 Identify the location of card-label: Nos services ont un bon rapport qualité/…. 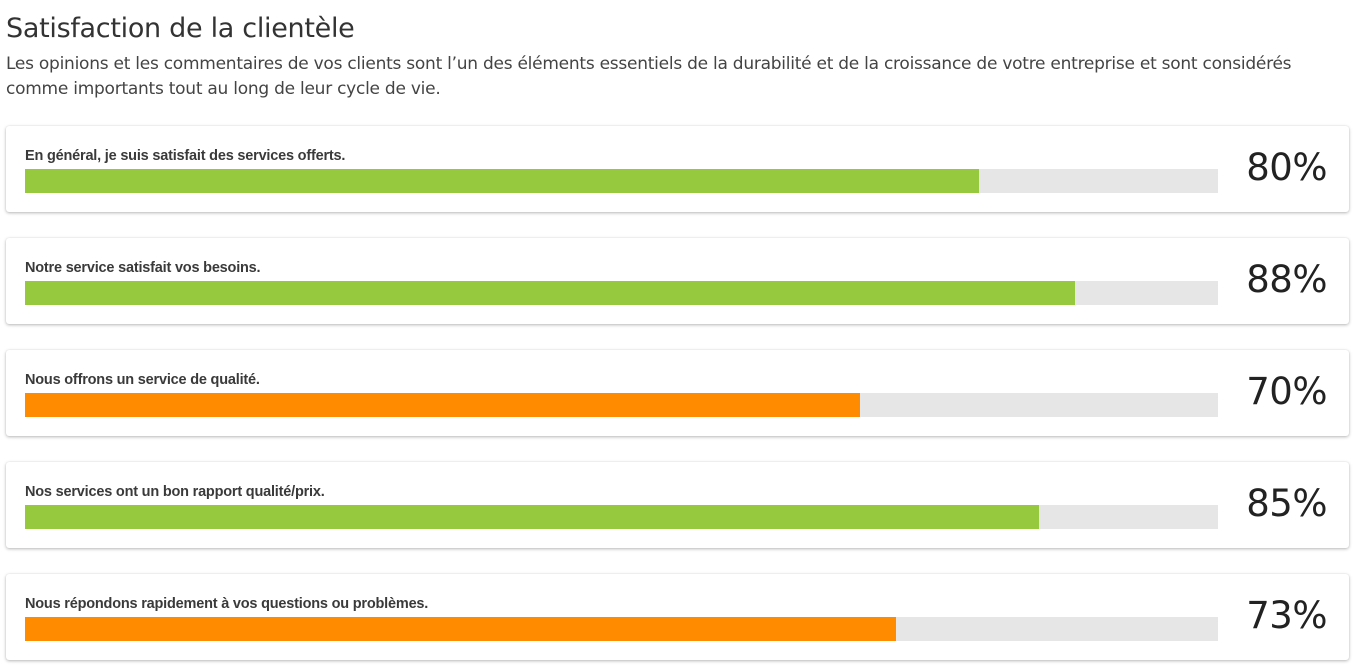
(175, 492).